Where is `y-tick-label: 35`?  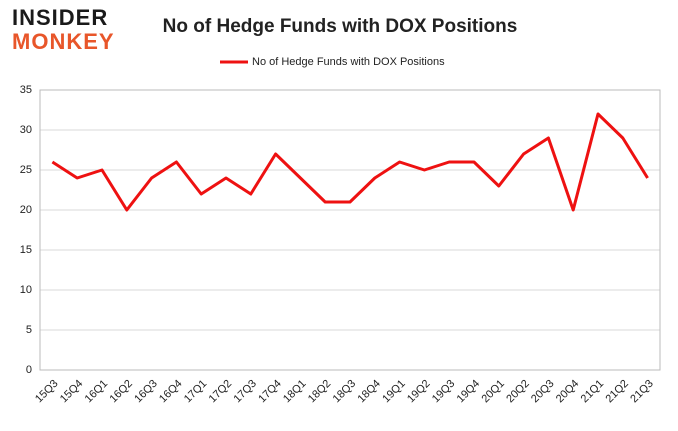 y-tick-label: 35 is located at coordinates (26, 90).